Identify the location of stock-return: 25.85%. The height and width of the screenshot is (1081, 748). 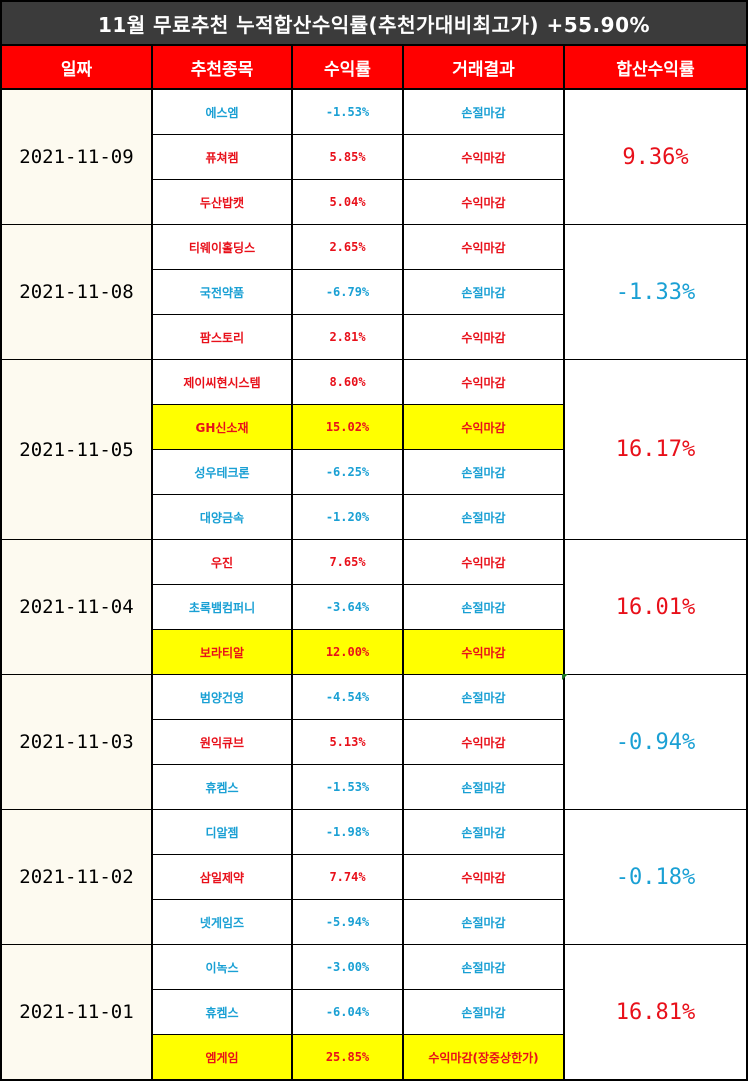
(347, 1057).